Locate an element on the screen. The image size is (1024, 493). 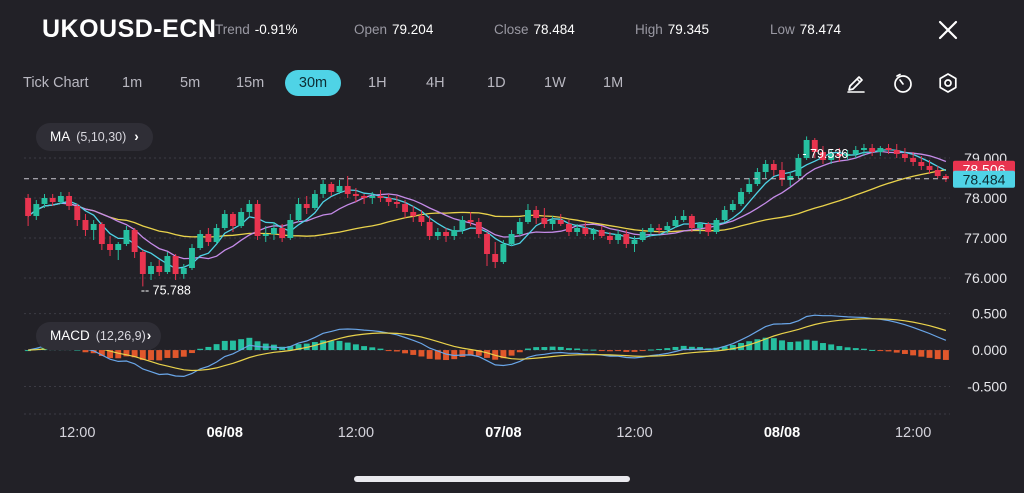
time-tick-label: 08/08 is located at coordinates (782, 433).